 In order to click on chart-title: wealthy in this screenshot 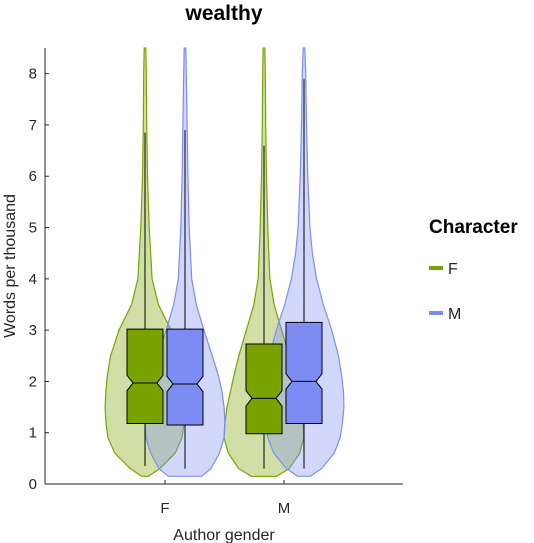, I will do `click(223, 13)`.